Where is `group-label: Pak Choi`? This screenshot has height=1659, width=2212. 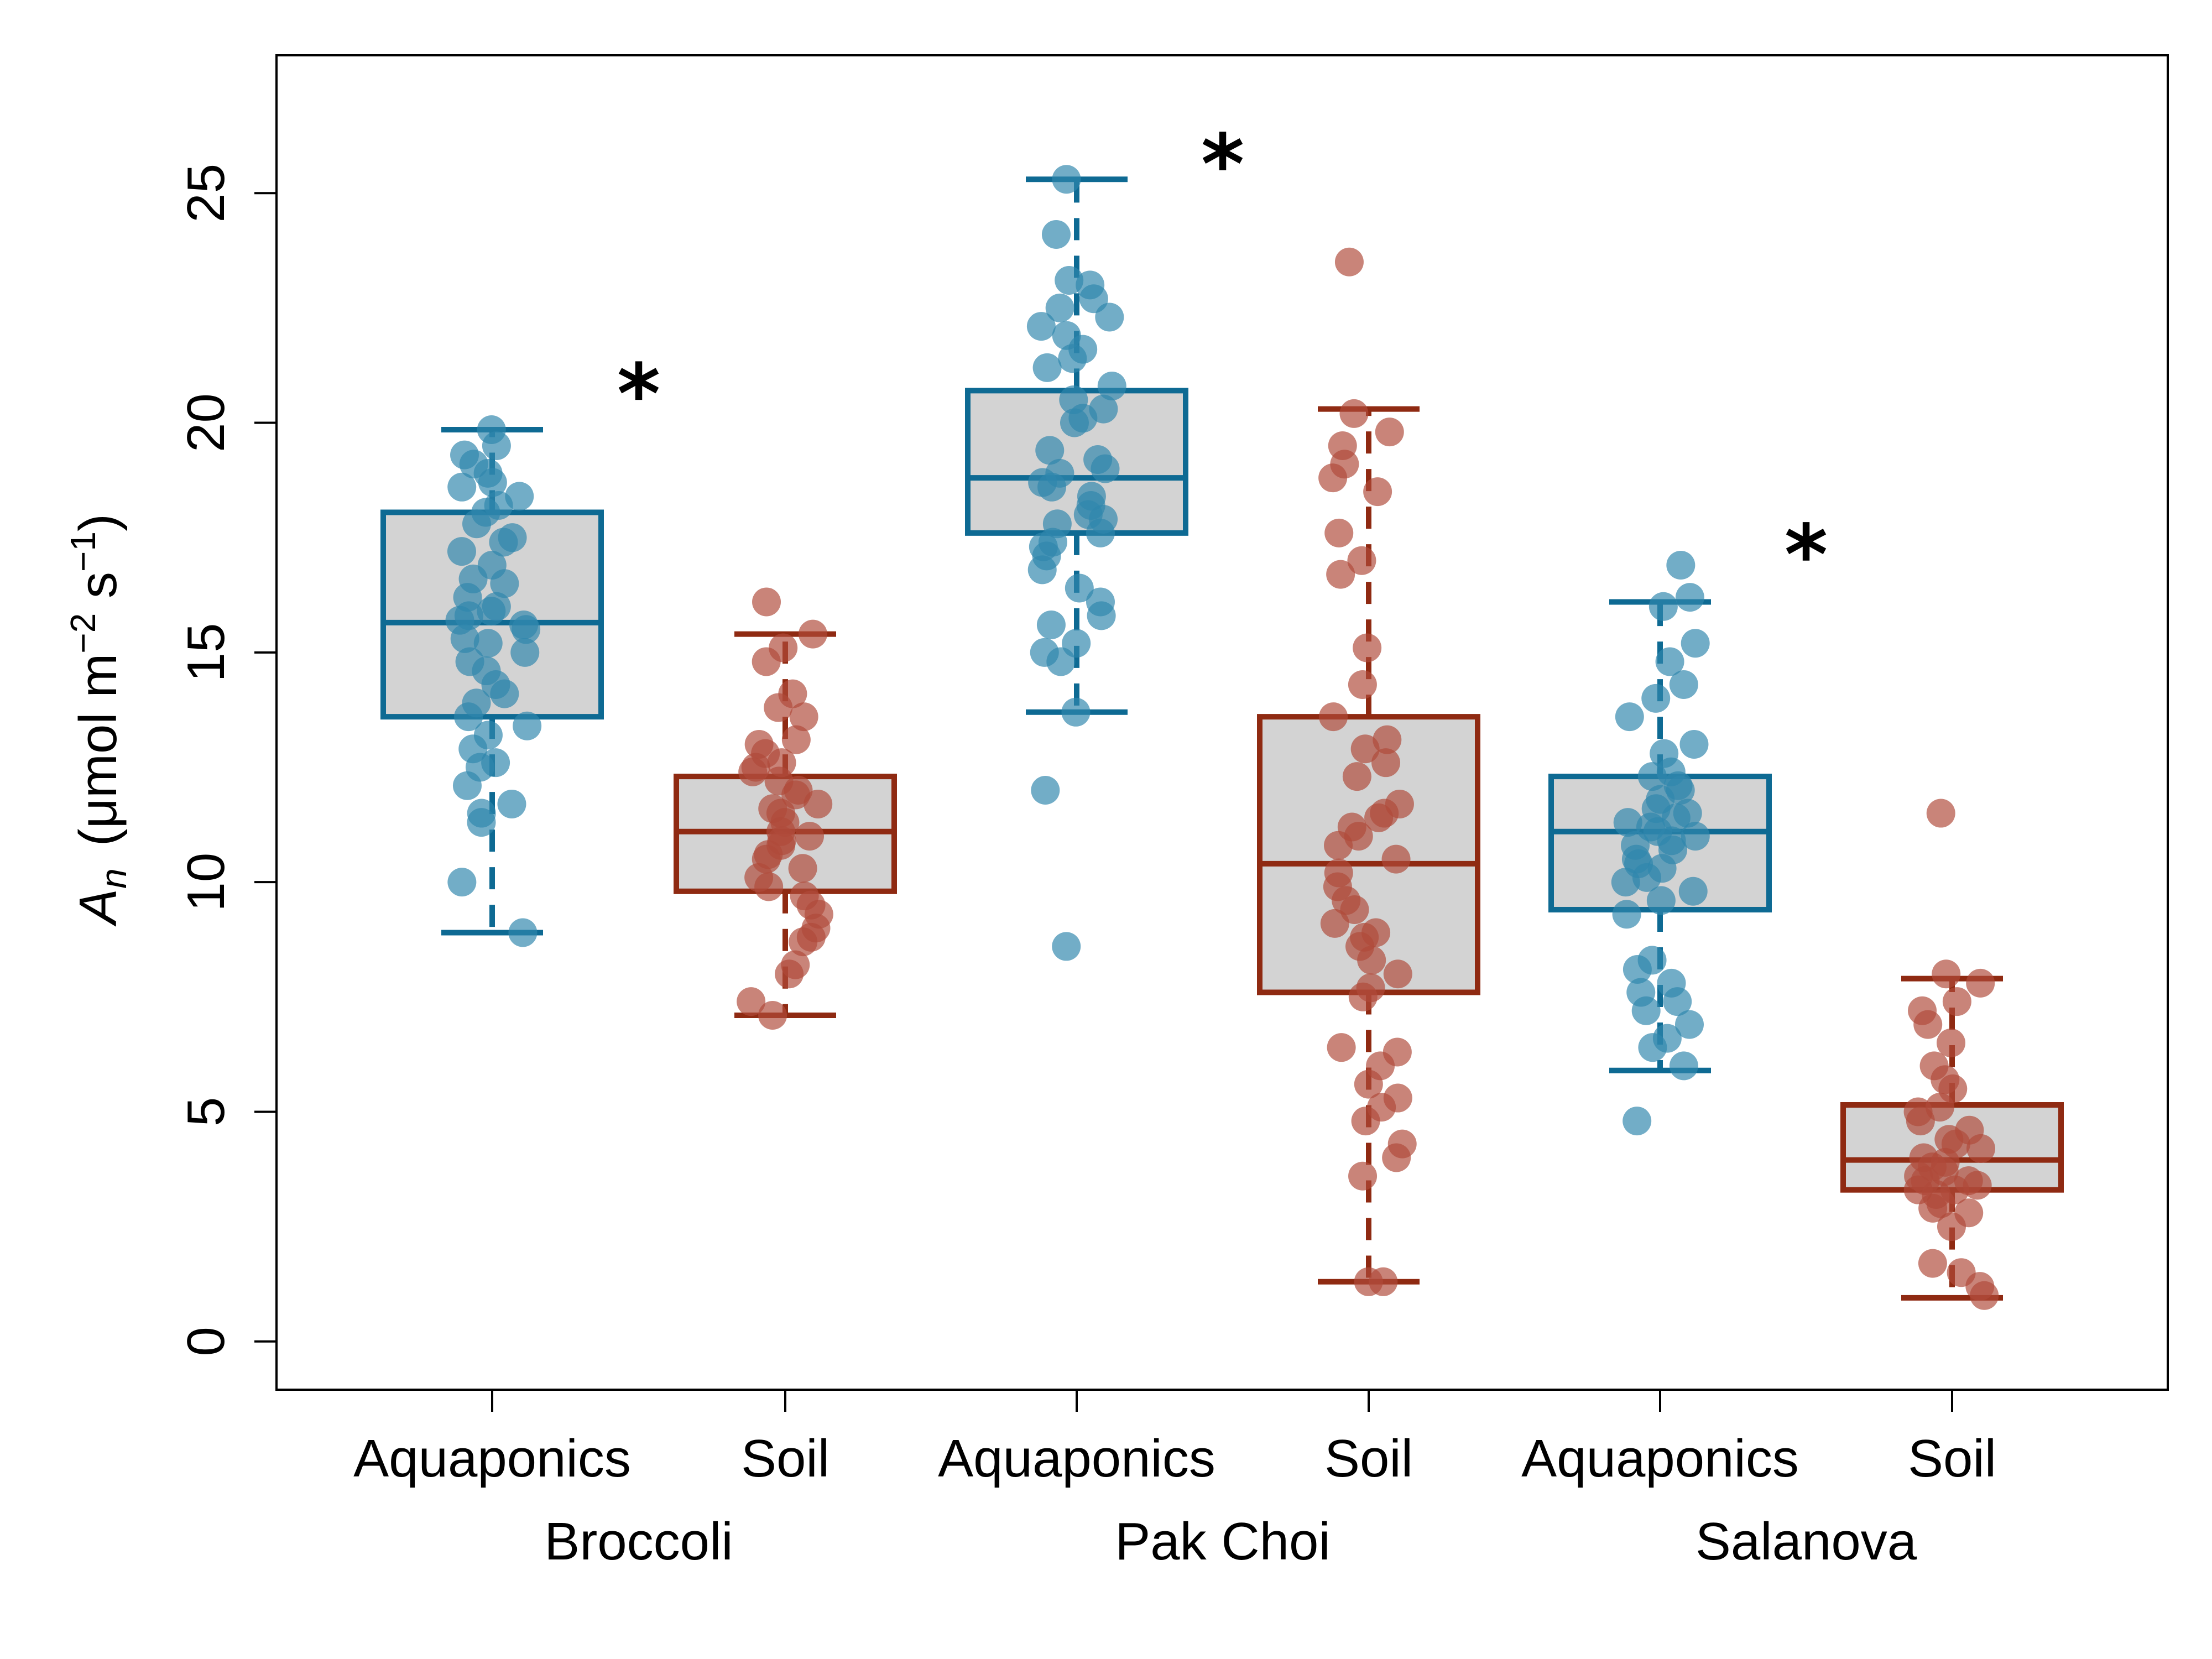
group-label: Pak Choi is located at coordinates (1223, 1541).